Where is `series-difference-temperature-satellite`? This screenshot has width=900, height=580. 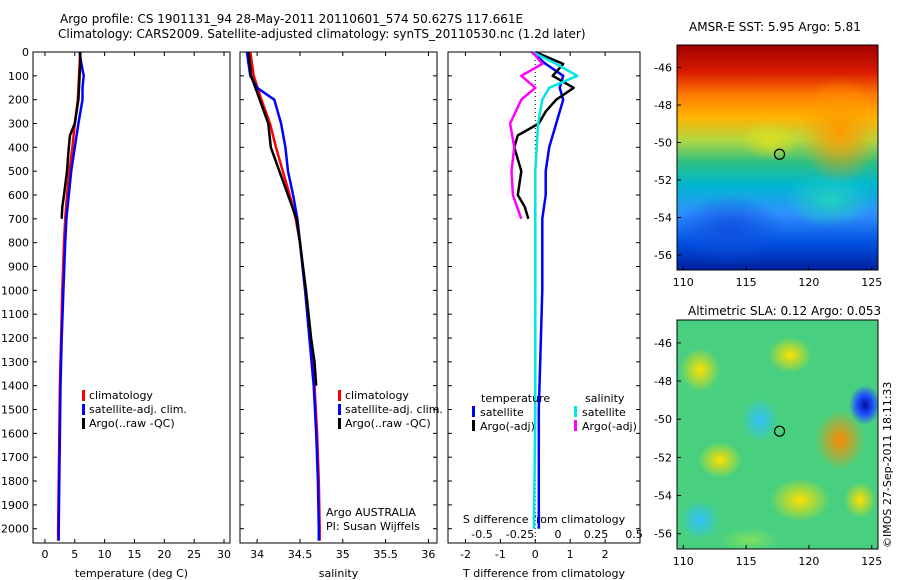 series-difference-temperature-satellite is located at coordinates (547, 290).